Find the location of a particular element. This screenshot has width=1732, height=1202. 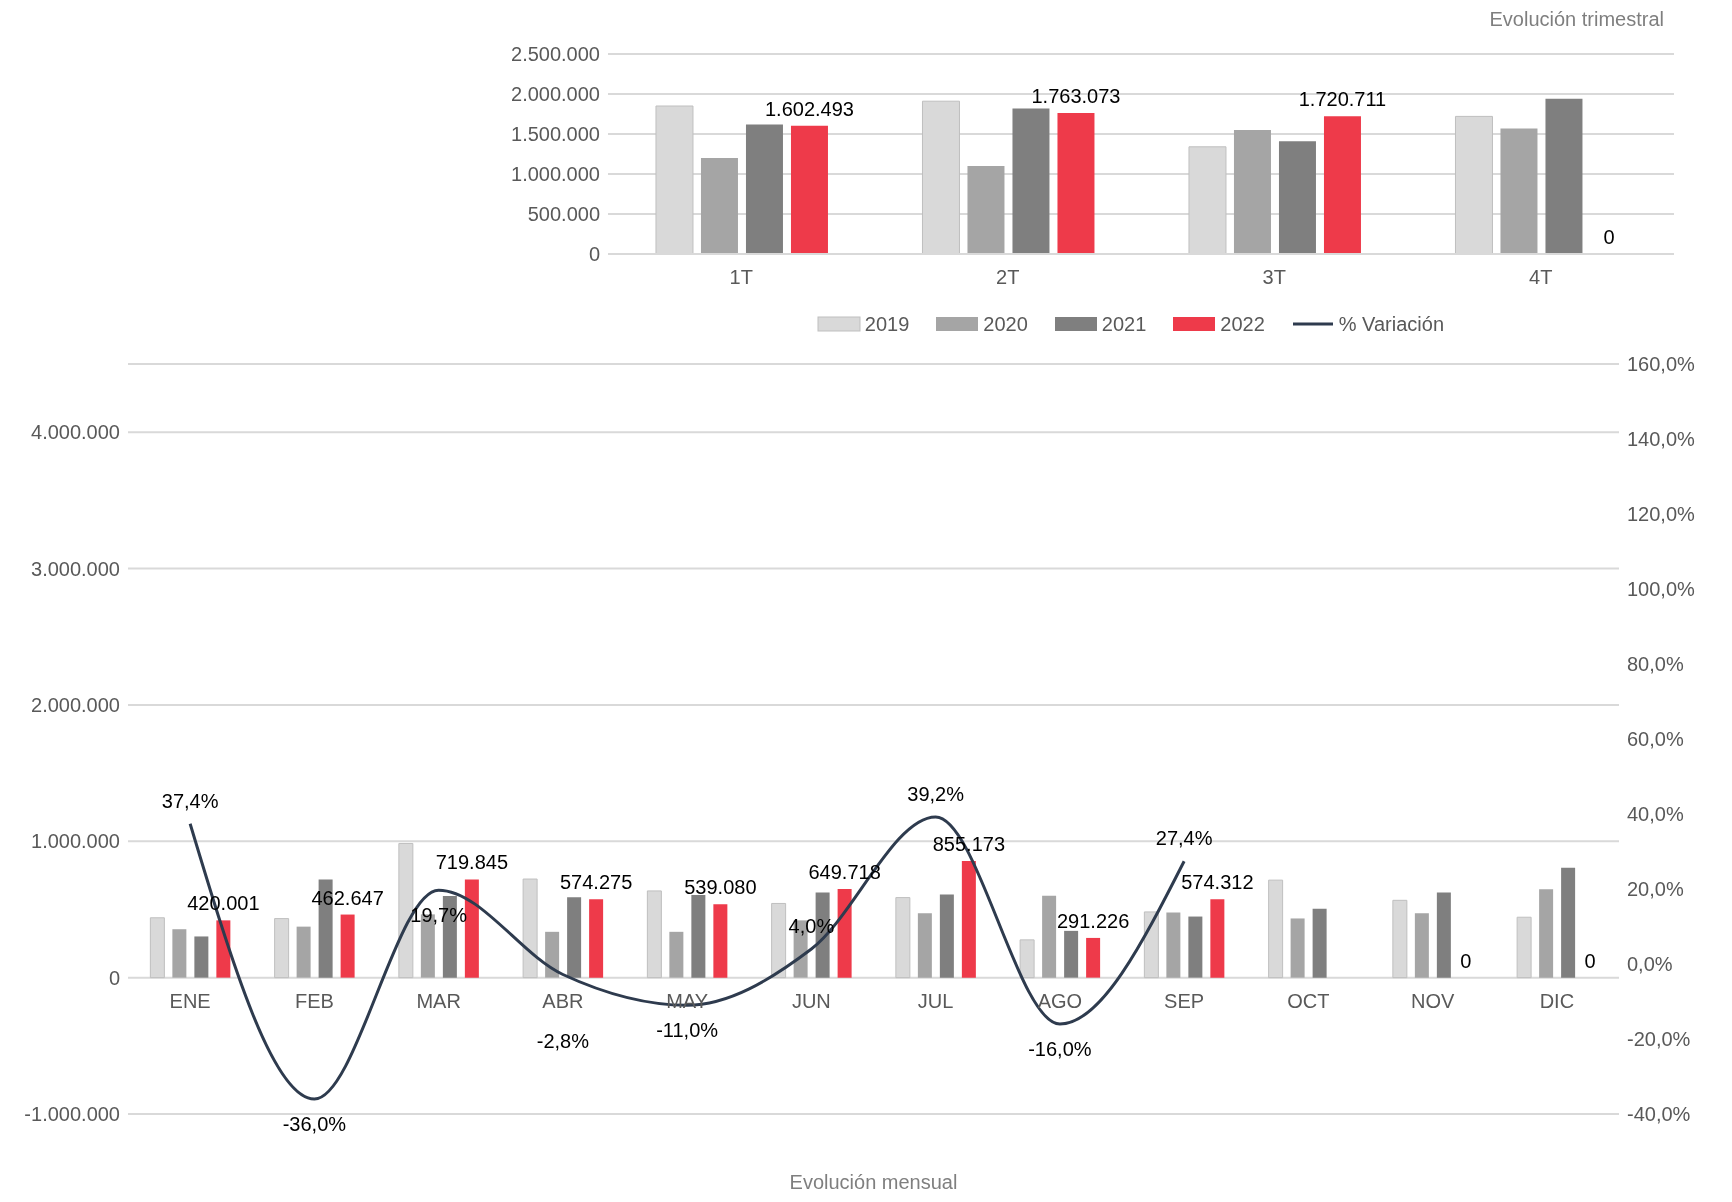

data-label: 1.602.493 is located at coordinates (809, 108).